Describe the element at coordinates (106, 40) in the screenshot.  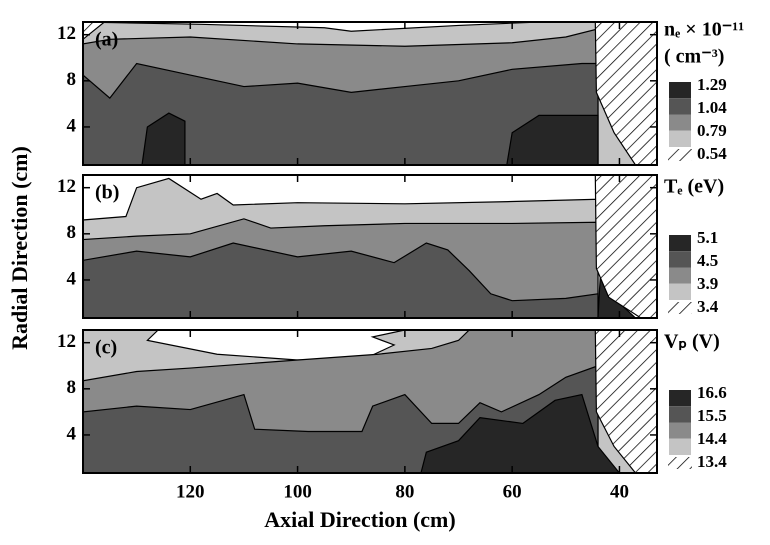
I see `panel-label: (a)` at that location.